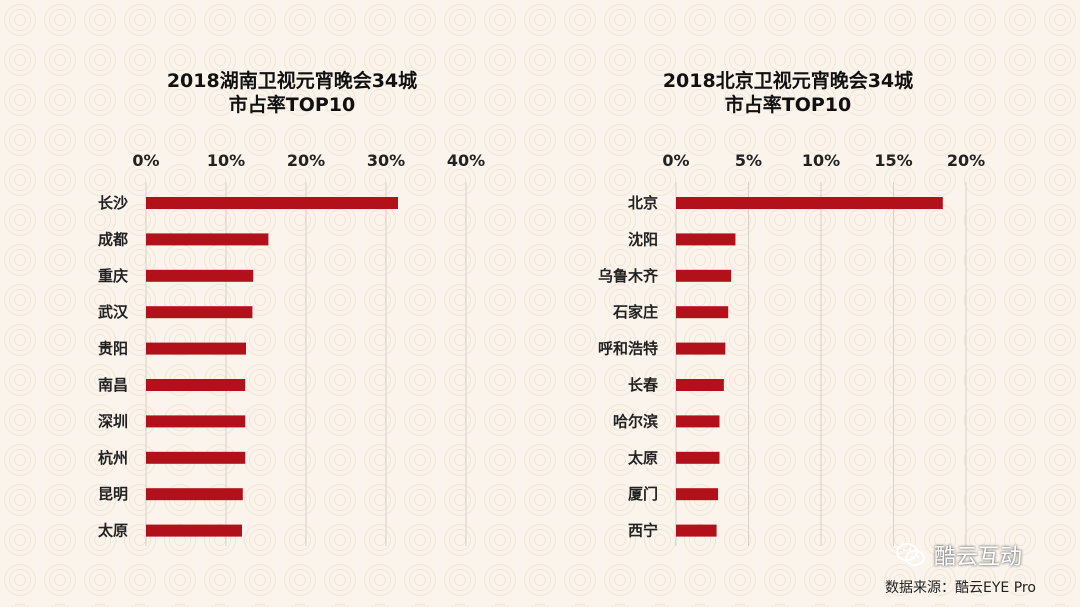  Describe the element at coordinates (788, 104) in the screenshot. I see `chart-2-title-line-2: 市占率TOP10` at that location.